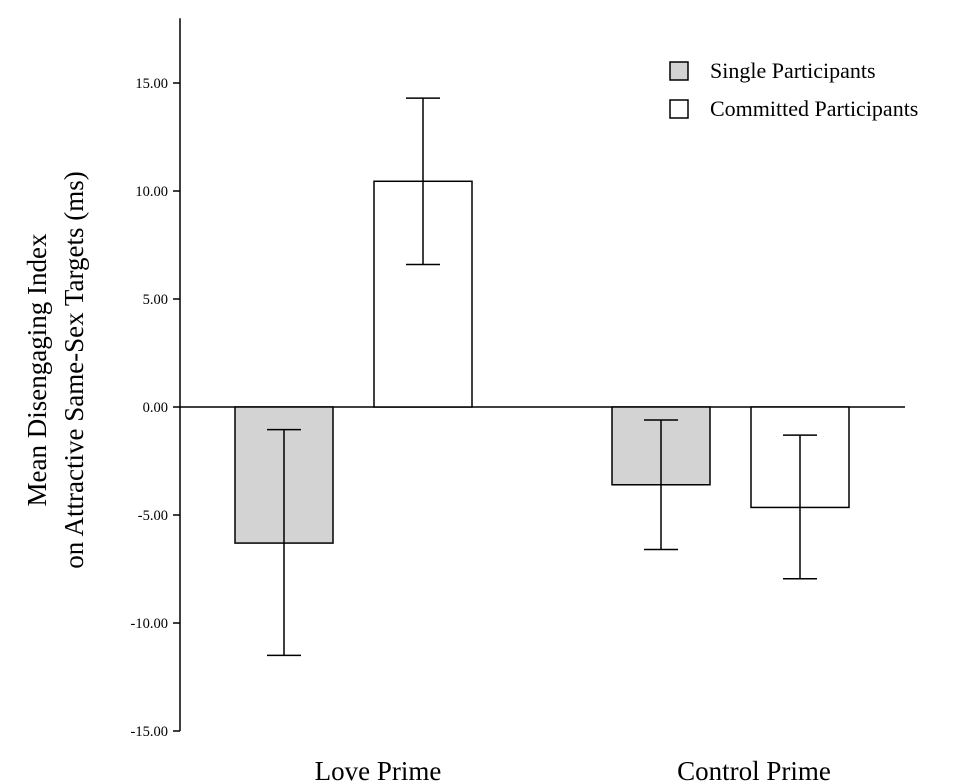 This screenshot has height=784, width=974. I want to click on category-label: Love Prime, so click(378, 770).